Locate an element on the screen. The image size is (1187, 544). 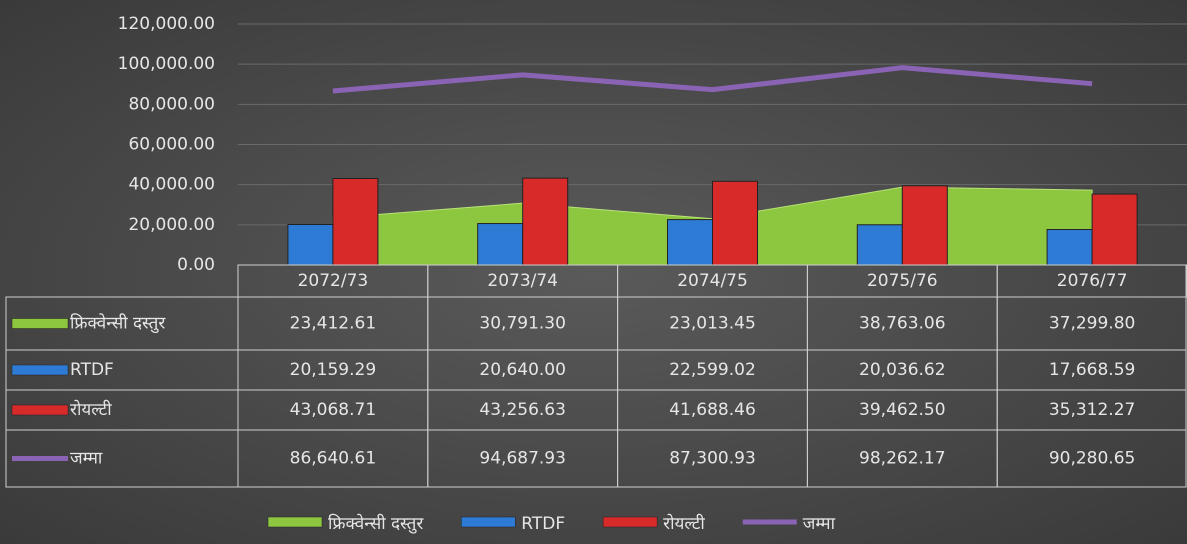
legend-label: जम्मा is located at coordinates (819, 524).